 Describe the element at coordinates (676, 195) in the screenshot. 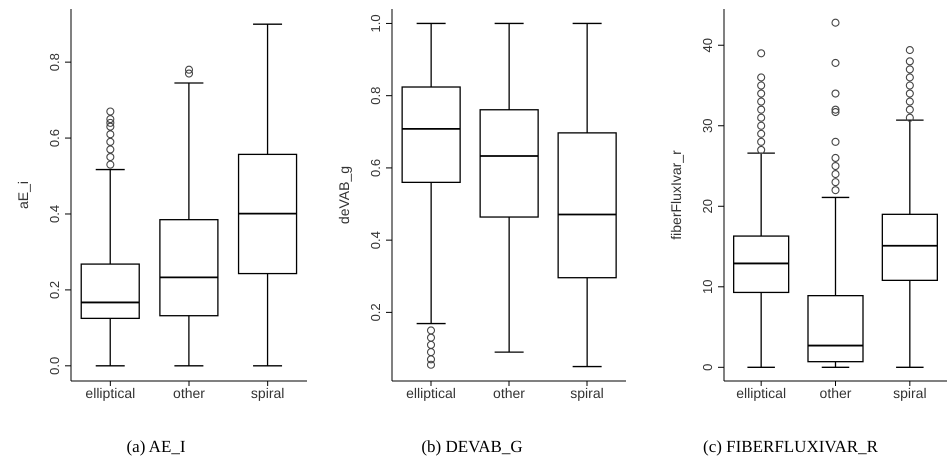

I see `y-axis-title: fiberFluxIvar_r` at that location.